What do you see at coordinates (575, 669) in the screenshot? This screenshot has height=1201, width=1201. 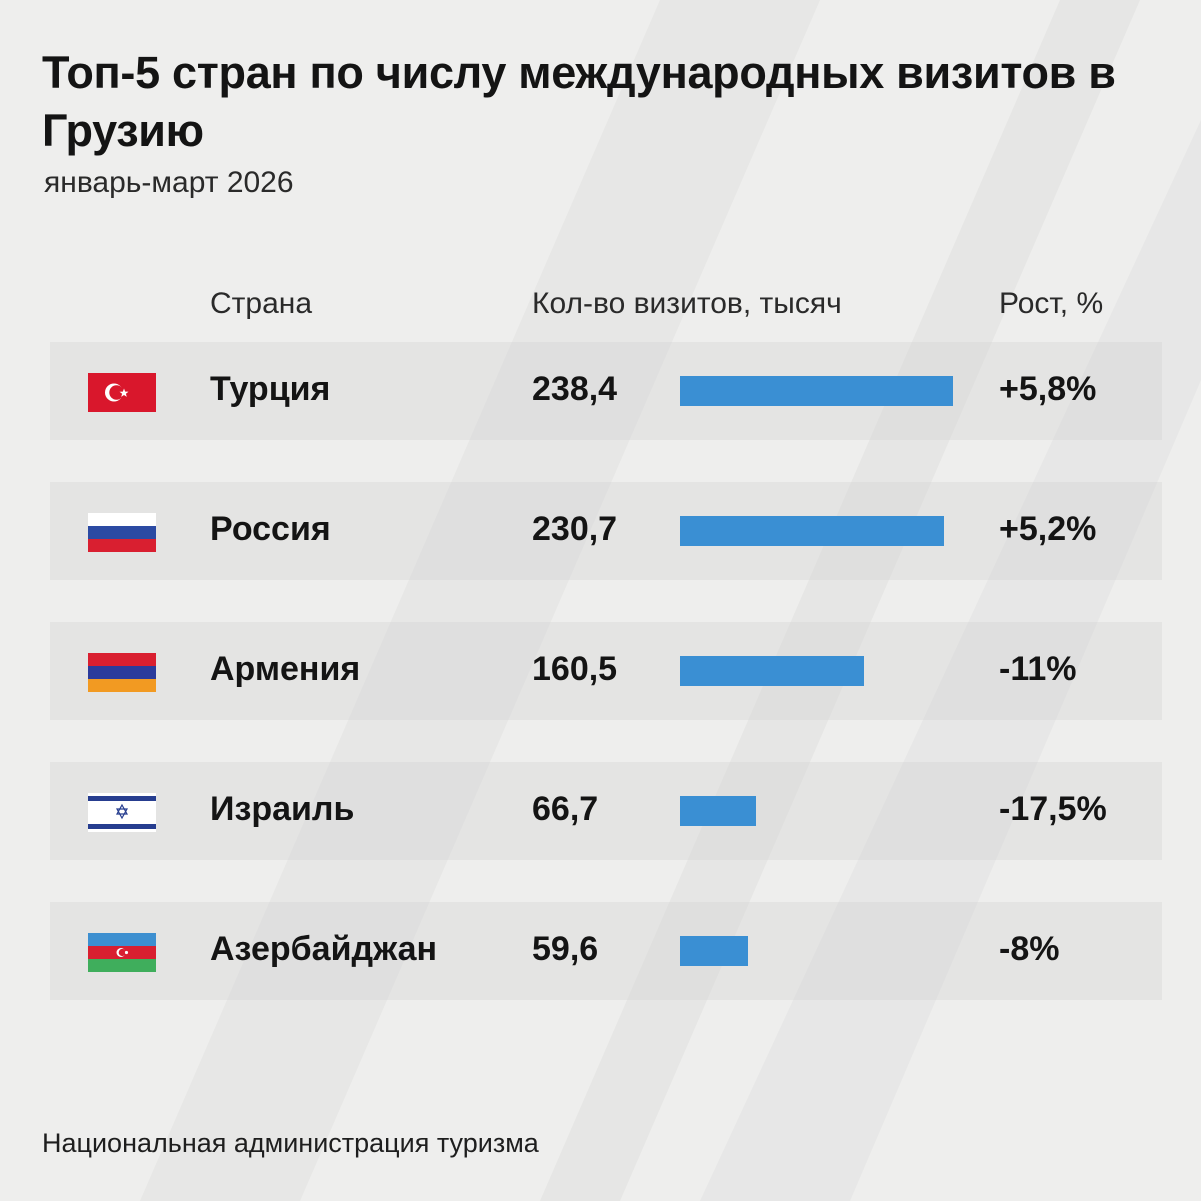 I see `value-label: 160,5` at bounding box center [575, 669].